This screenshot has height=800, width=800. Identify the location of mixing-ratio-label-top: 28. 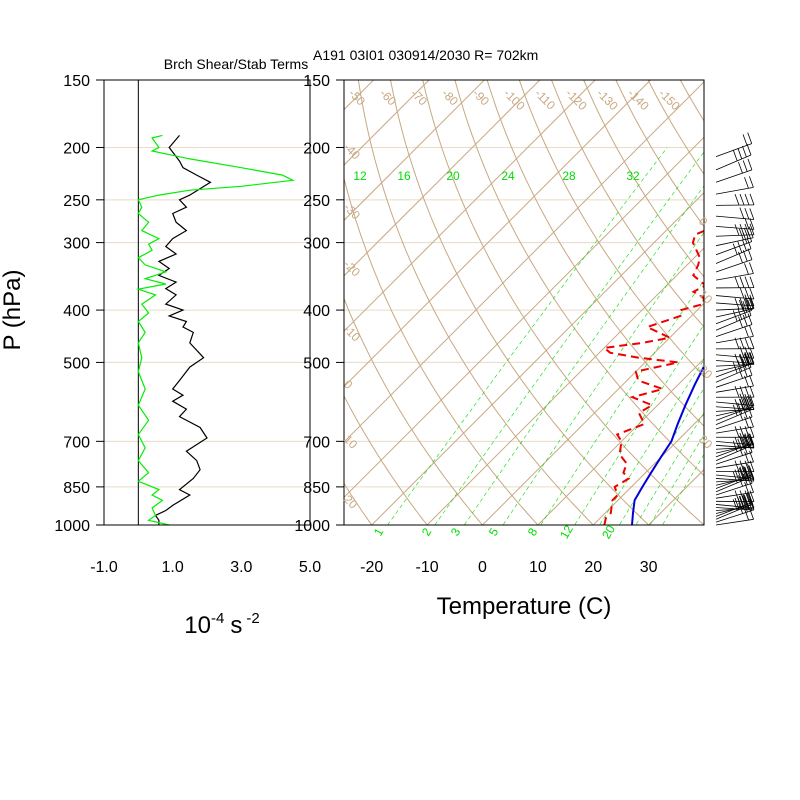
(569, 176).